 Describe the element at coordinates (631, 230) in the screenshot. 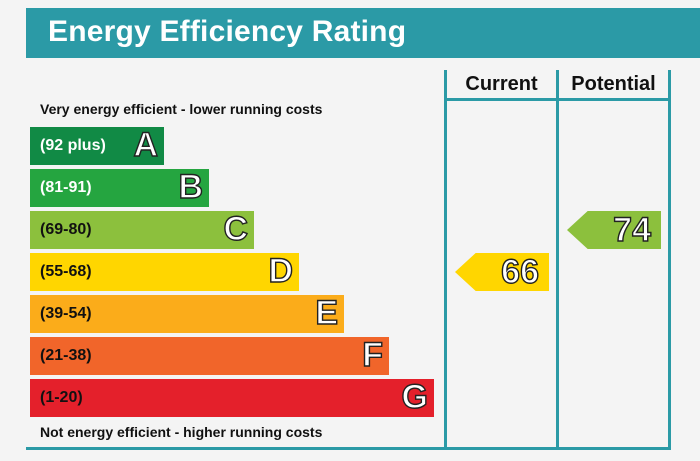

I see `potential-rating-value: 74` at that location.